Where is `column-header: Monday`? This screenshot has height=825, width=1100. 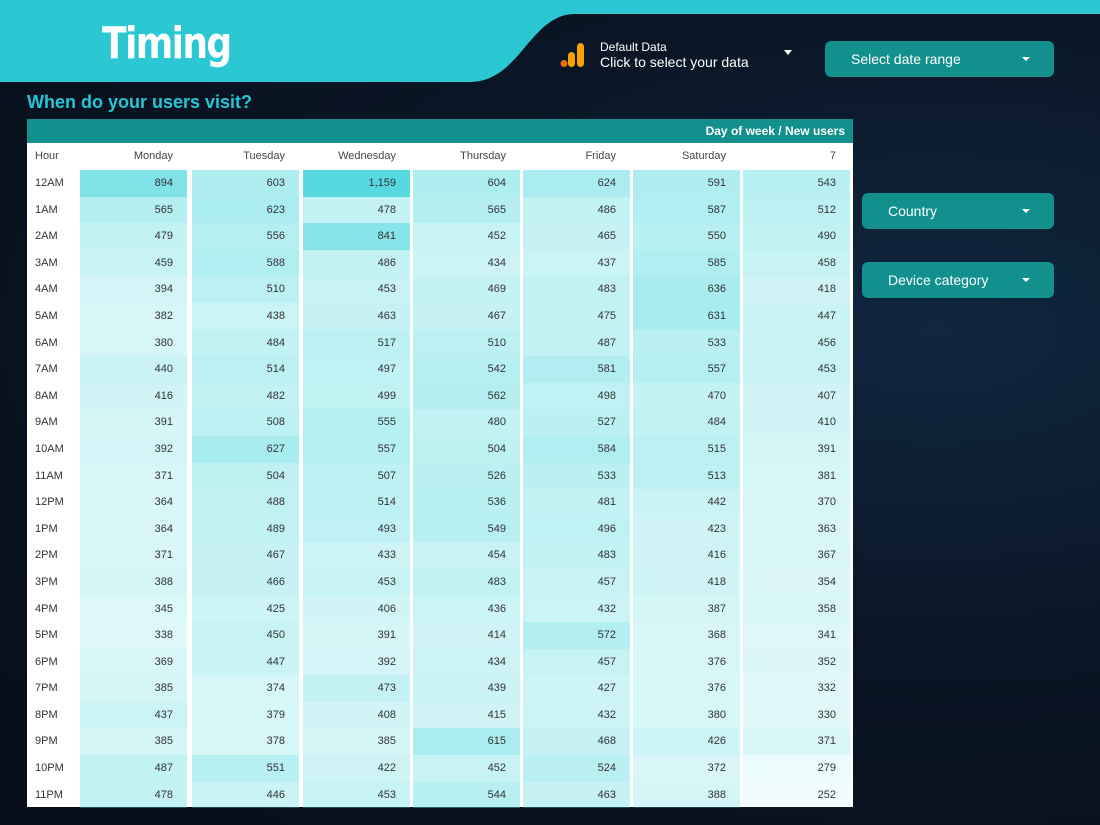 column-header: Monday is located at coordinates (153, 156).